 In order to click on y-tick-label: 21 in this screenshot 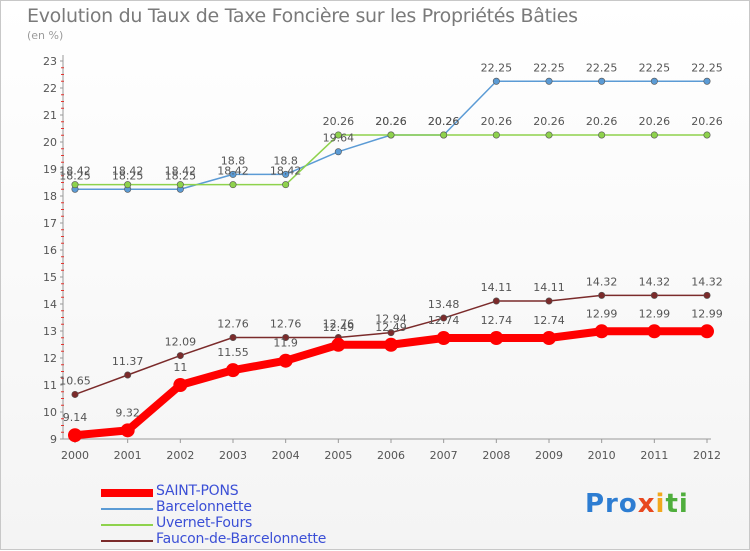, I will do `click(50, 115)`.